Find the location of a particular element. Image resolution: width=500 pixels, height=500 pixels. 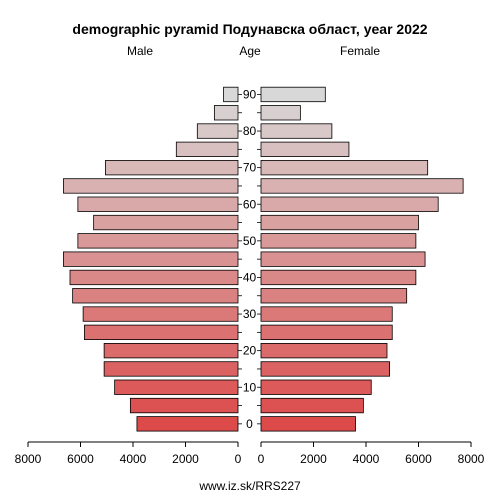

age-tick-label: 10 is located at coordinates (250, 387).